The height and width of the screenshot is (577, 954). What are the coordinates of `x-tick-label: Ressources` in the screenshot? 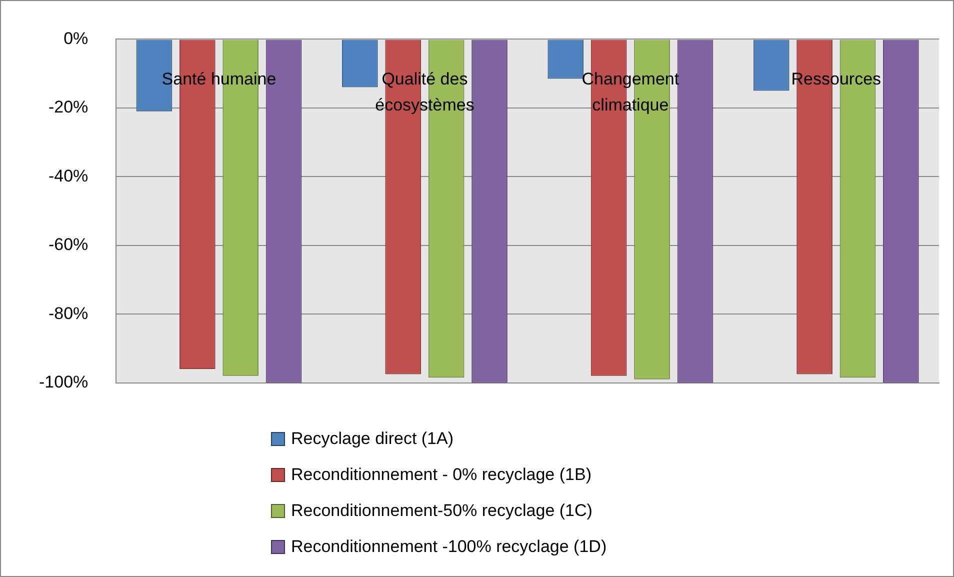 It's located at (836, 78).